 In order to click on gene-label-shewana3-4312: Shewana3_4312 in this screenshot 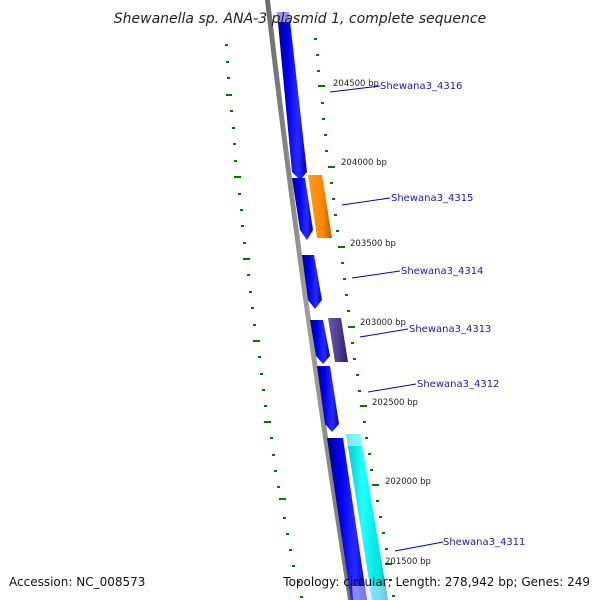, I will do `click(458, 384)`.